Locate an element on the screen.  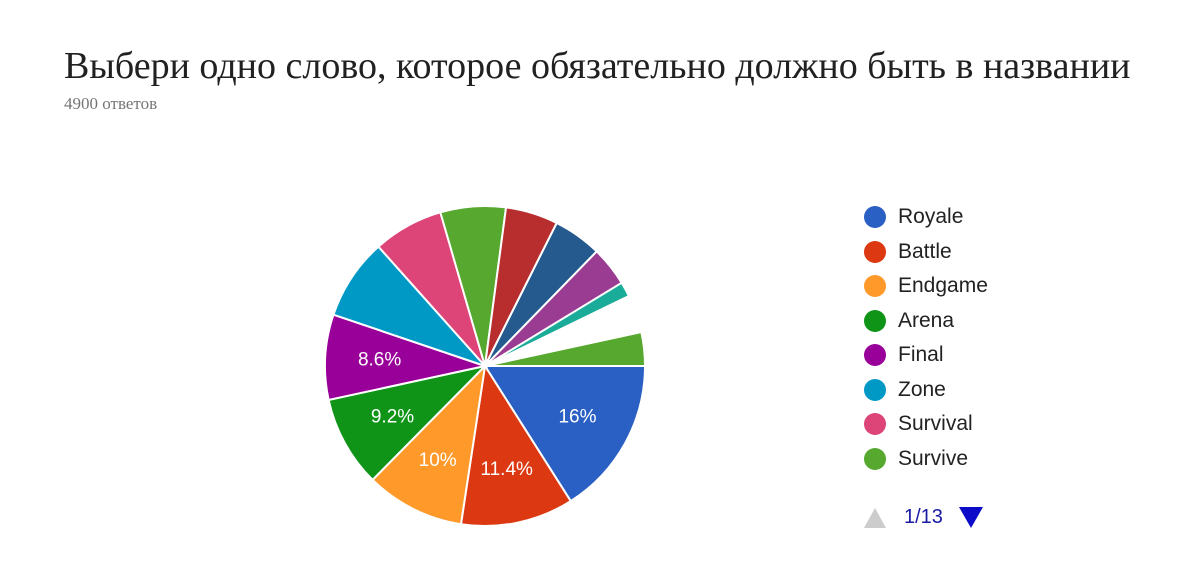
pie-slice-endgame is located at coordinates (429, 444).